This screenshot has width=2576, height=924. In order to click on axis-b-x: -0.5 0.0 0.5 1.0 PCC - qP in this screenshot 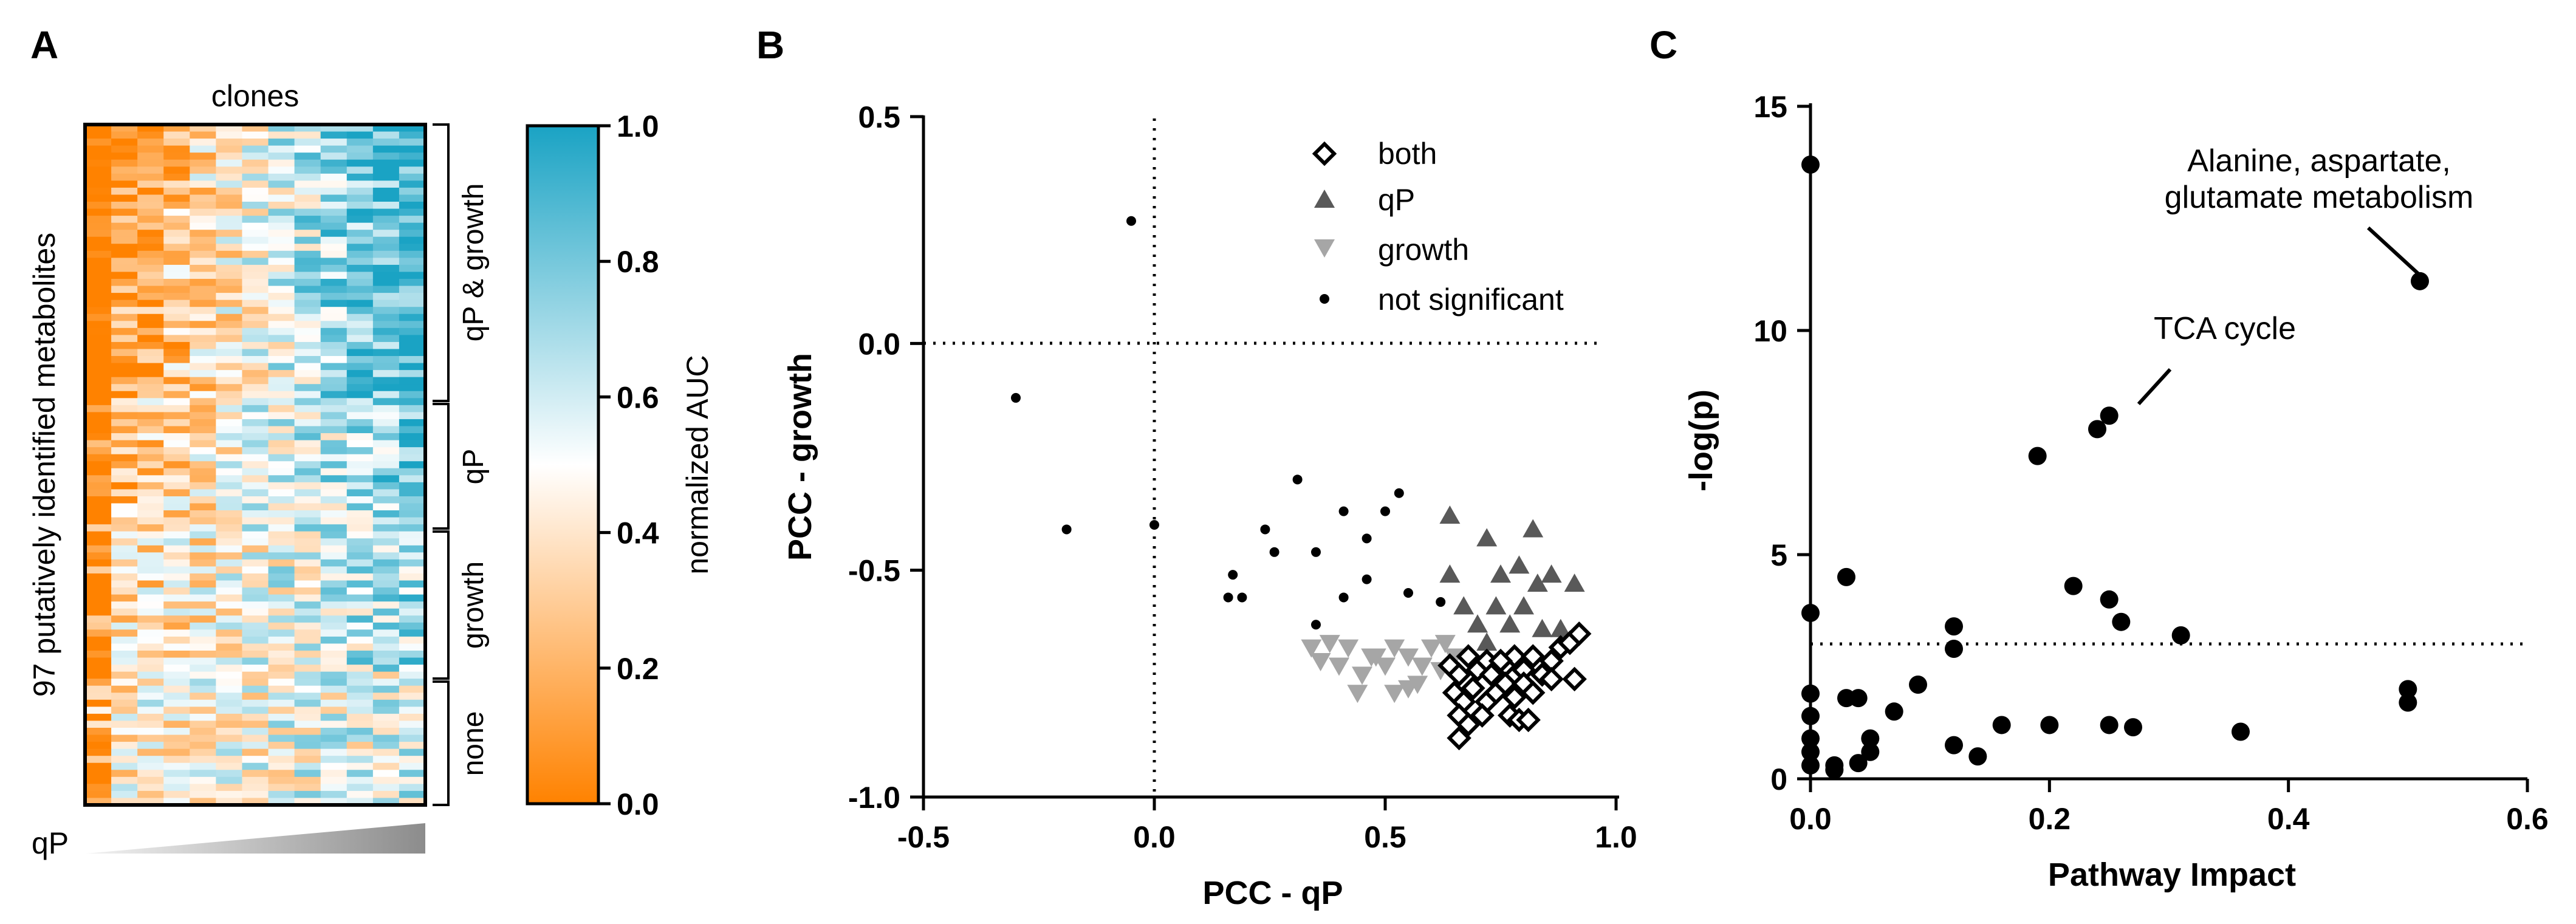, I will do `click(1267, 853)`.